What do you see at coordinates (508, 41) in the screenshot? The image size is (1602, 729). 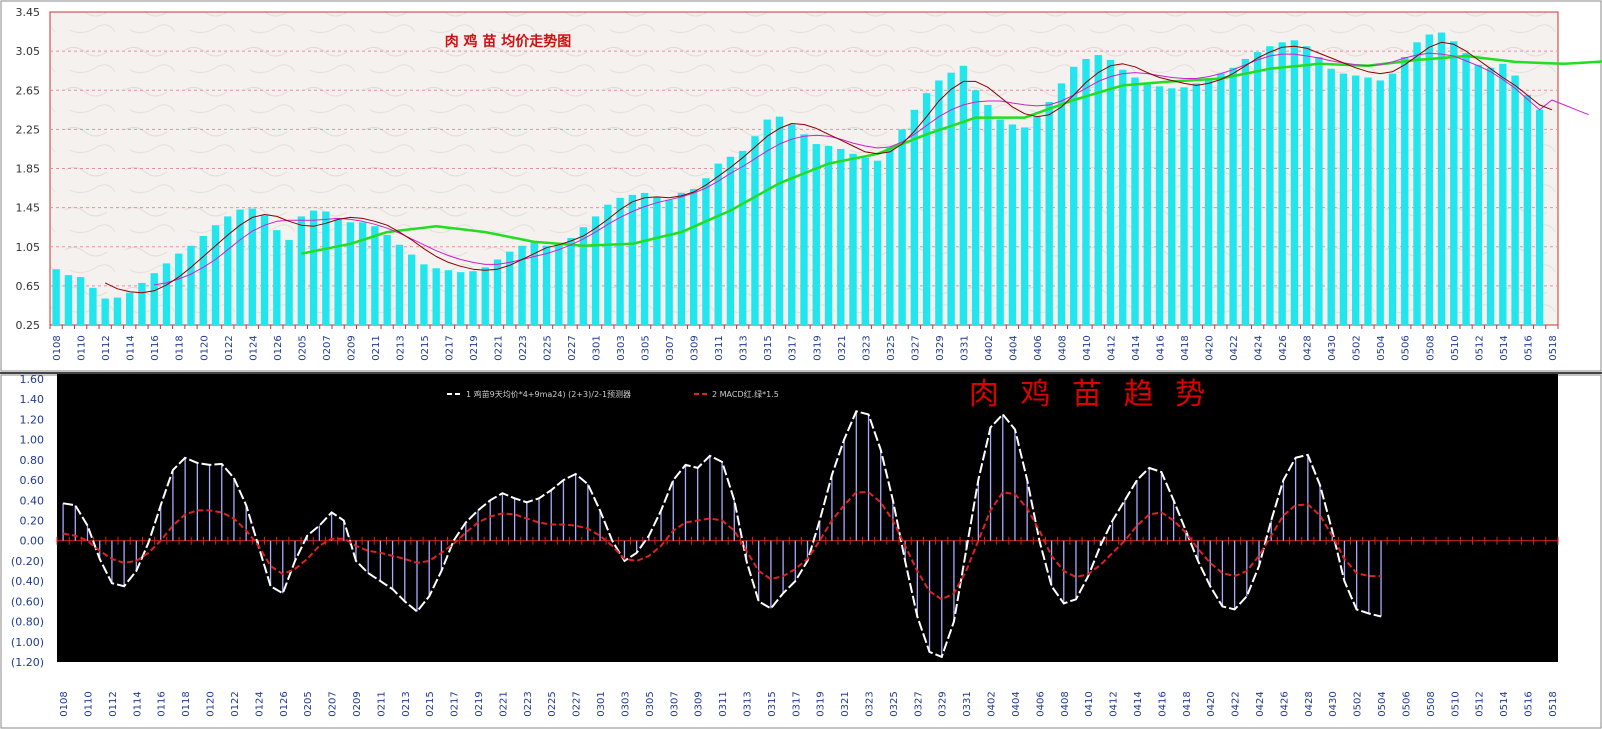 I see `price-chart-title: 肉 鸡 苗 均价走势图` at bounding box center [508, 41].